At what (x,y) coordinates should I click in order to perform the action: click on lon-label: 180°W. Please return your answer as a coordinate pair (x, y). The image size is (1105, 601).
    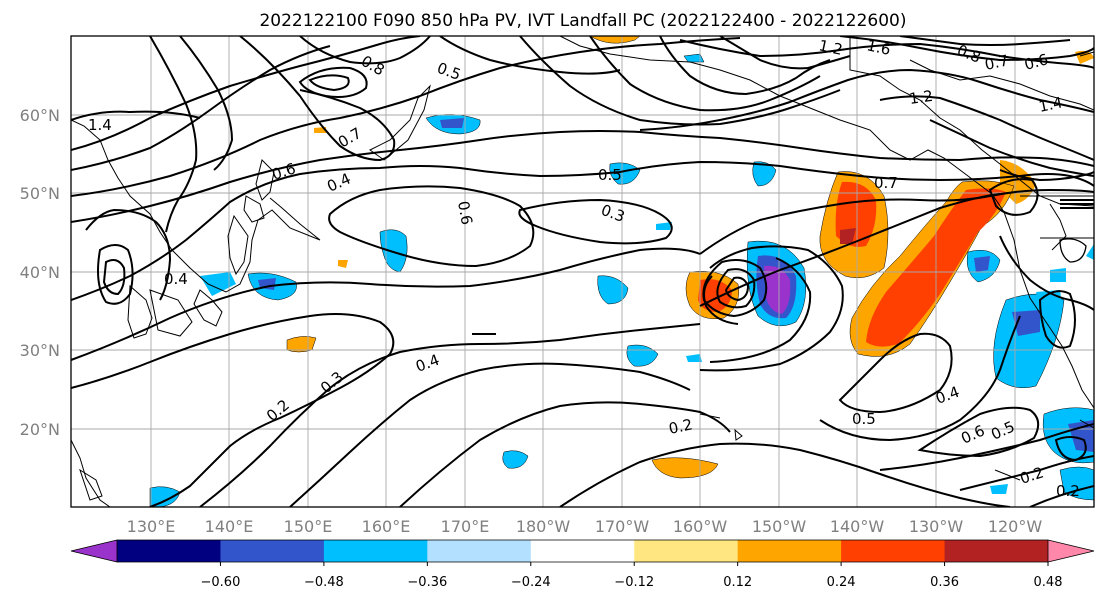
    Looking at the image, I should click on (543, 526).